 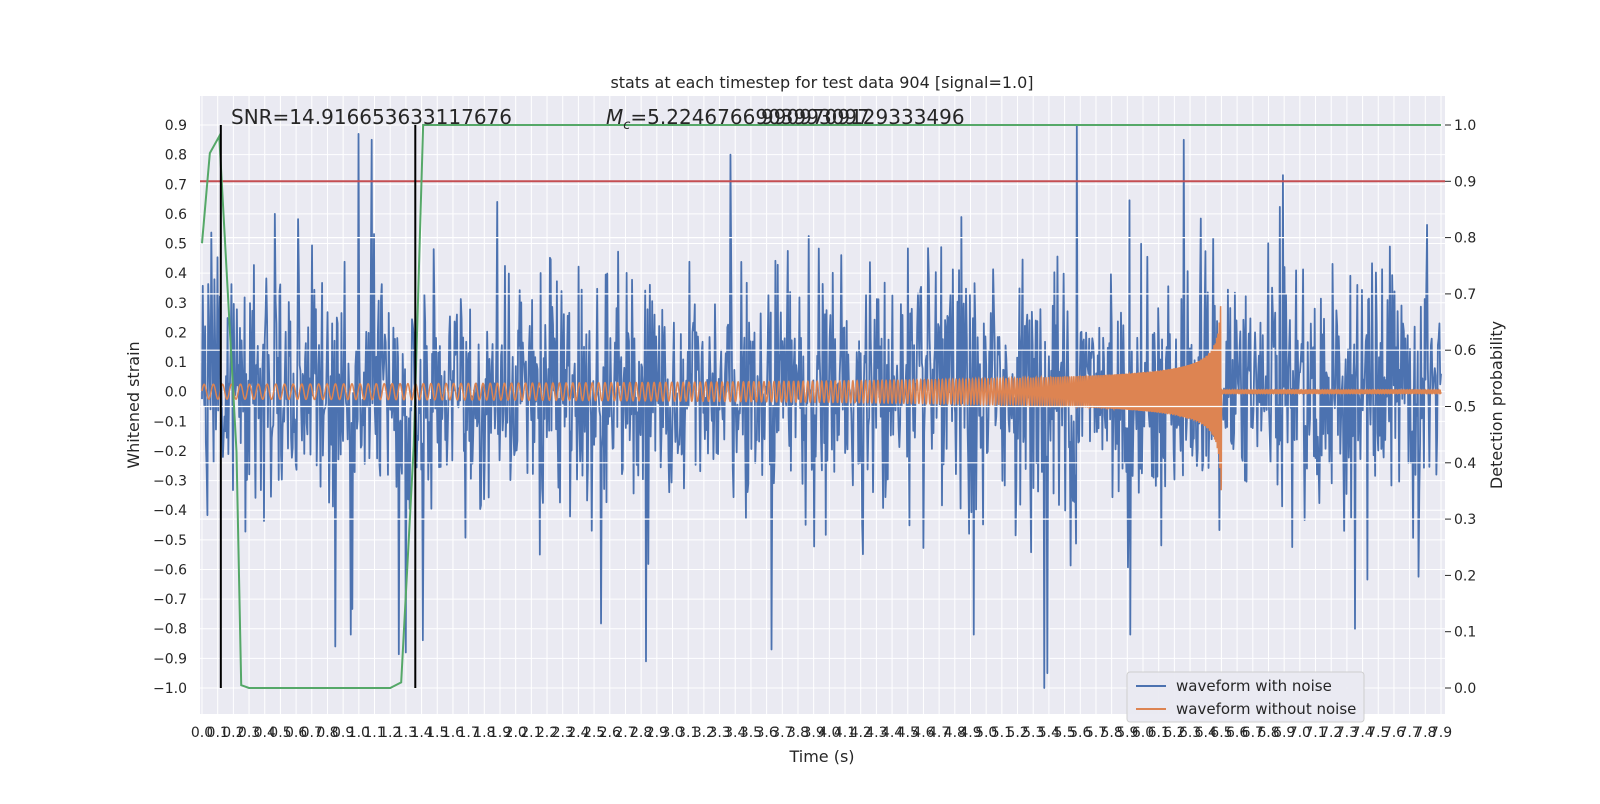 I want to click on x-tick-label: 7.2, so click(x=1331, y=733).